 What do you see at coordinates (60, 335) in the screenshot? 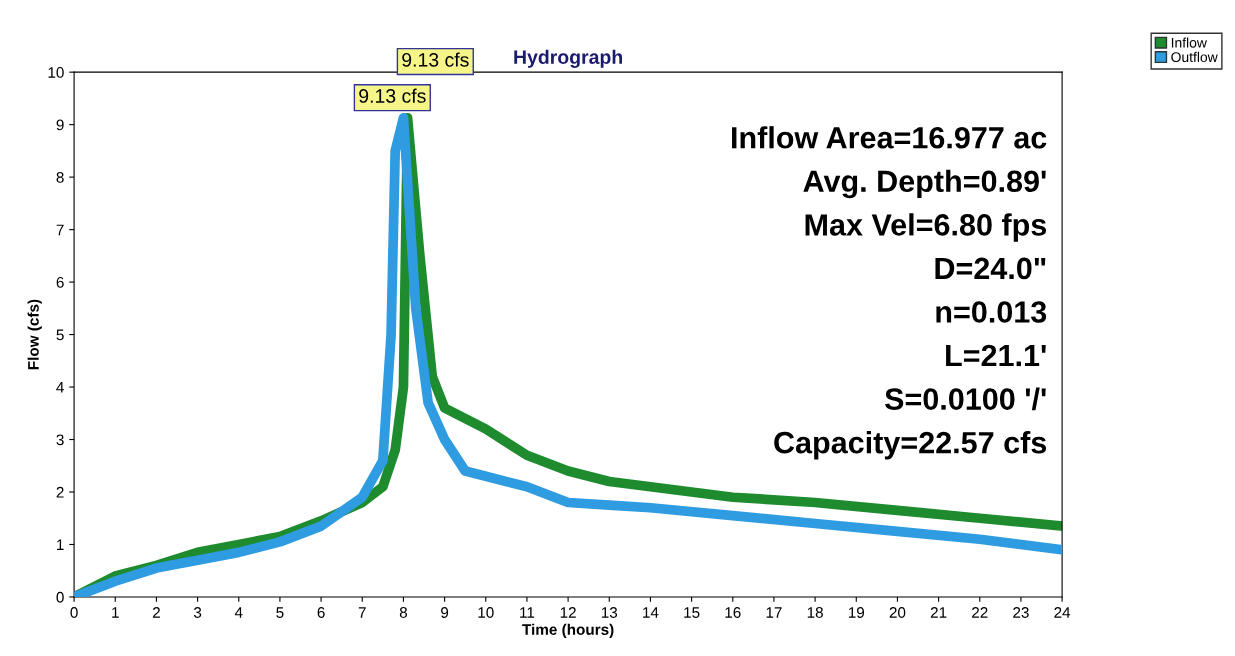
I see `y-tick-label: 5` at bounding box center [60, 335].